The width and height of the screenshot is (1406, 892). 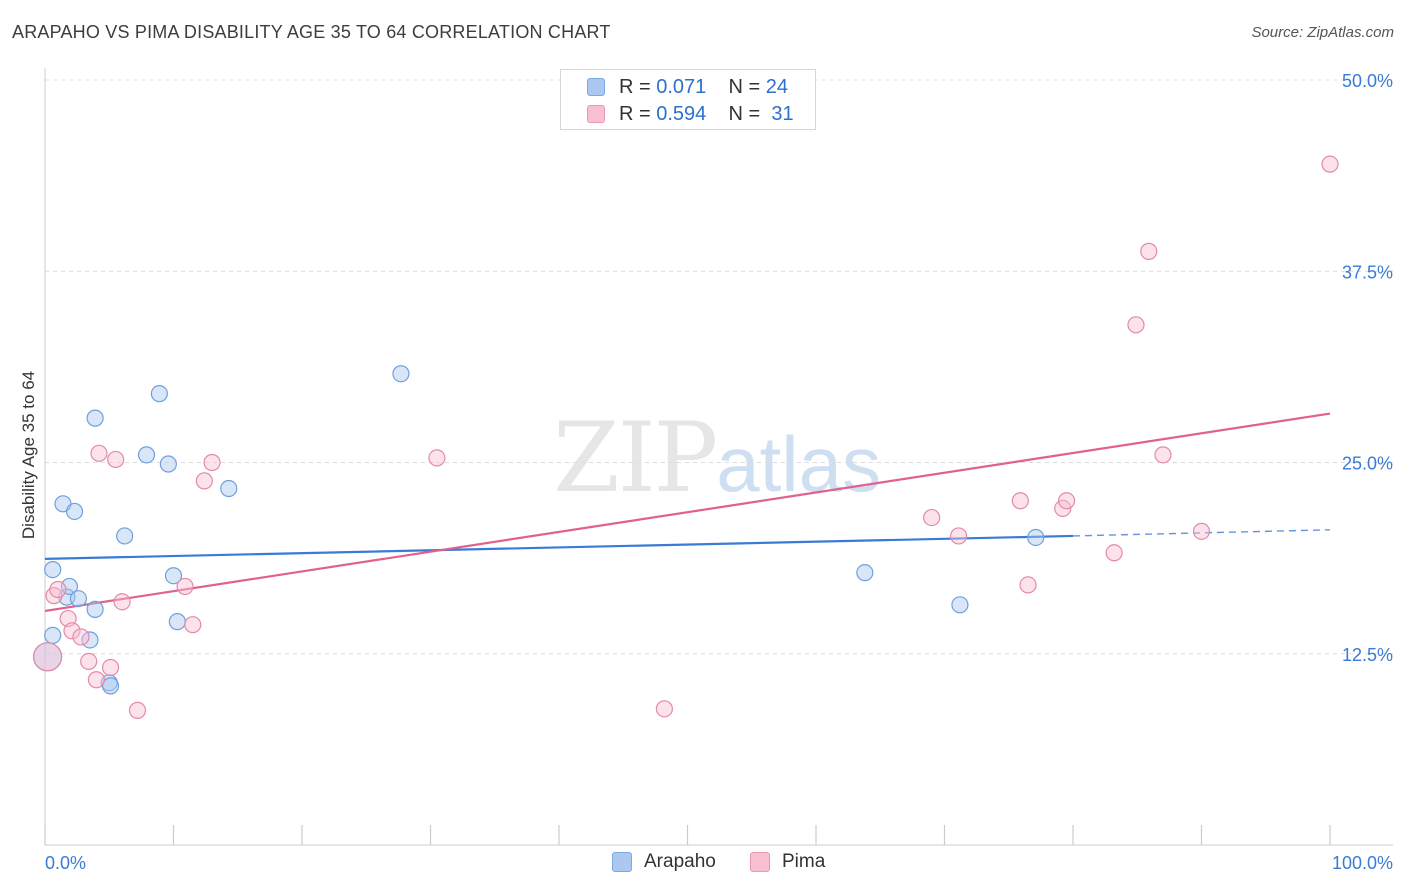 What do you see at coordinates (65, 863) in the screenshot?
I see `x-tick-label: 0.0%` at bounding box center [65, 863].